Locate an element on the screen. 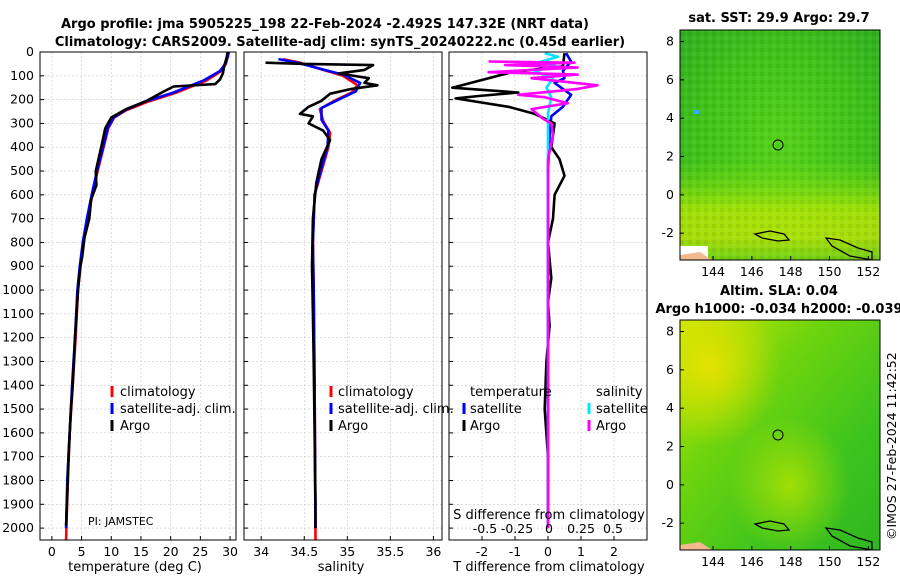 This screenshot has width=900, height=580. sst-map-frame is located at coordinates (780, 145).